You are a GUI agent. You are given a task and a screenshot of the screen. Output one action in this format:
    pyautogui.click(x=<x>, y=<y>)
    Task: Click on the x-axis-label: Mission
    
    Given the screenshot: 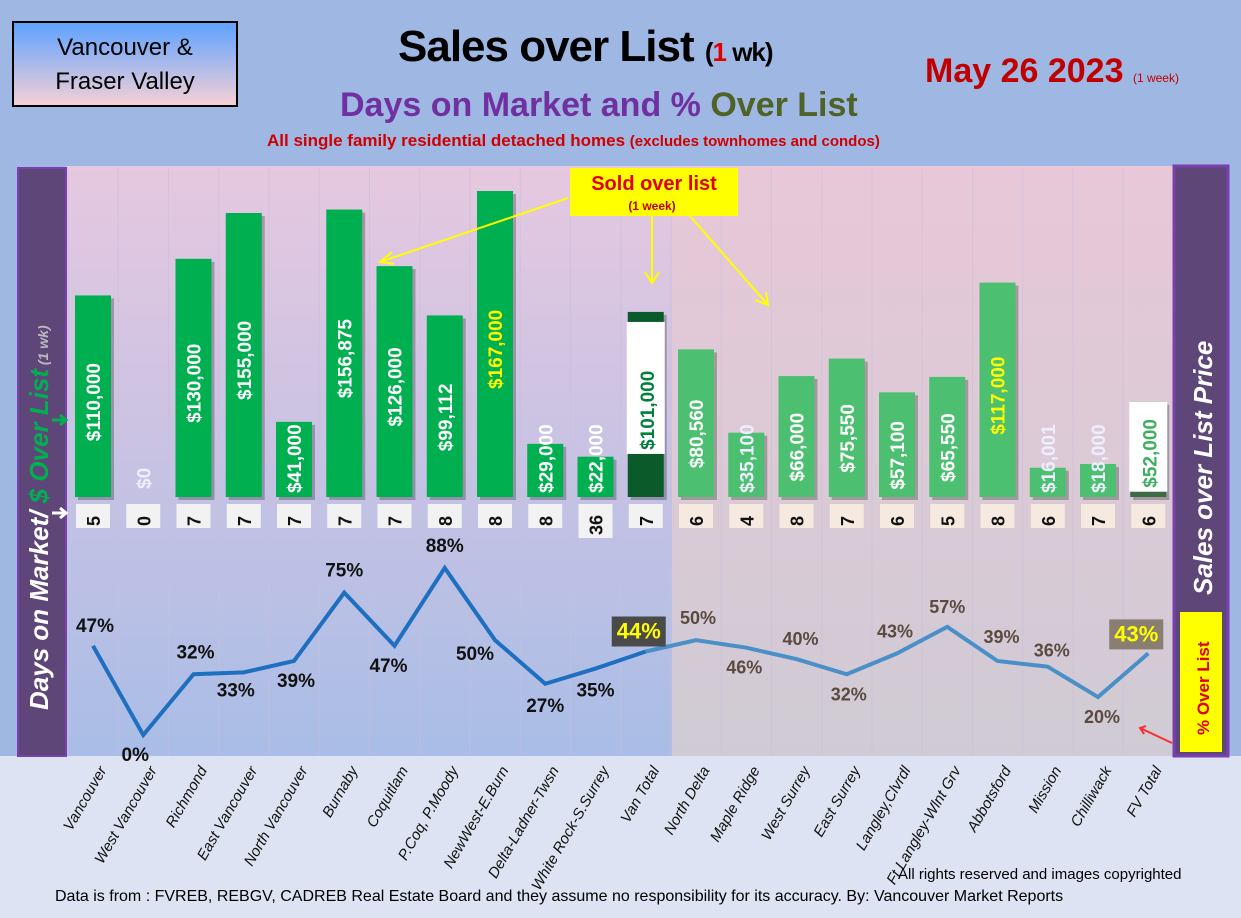 What is the action you would take?
    pyautogui.click(x=1045, y=790)
    